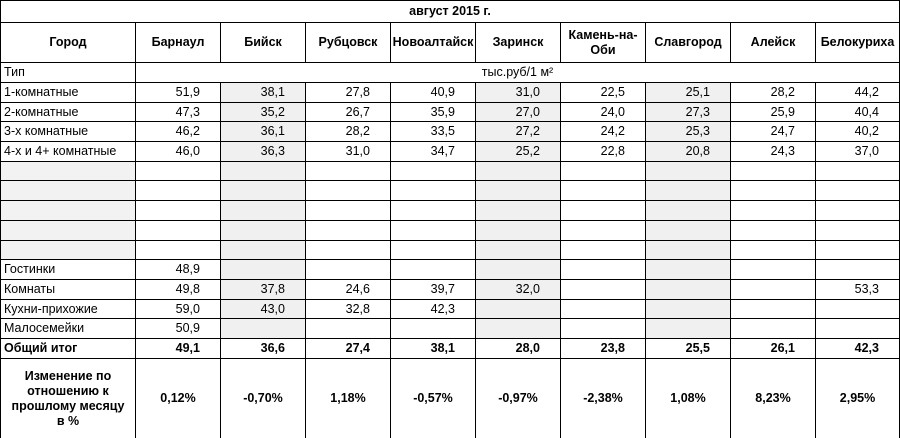 The image size is (900, 438). Describe the element at coordinates (773, 349) in the screenshot. I see `total-cell: 26,1` at that location.